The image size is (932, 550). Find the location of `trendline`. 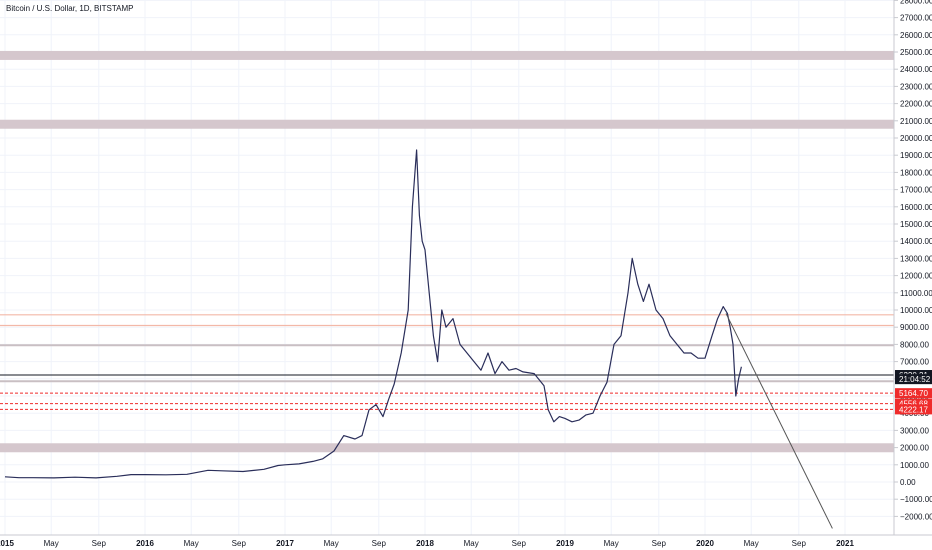

trendline is located at coordinates (779, 421).